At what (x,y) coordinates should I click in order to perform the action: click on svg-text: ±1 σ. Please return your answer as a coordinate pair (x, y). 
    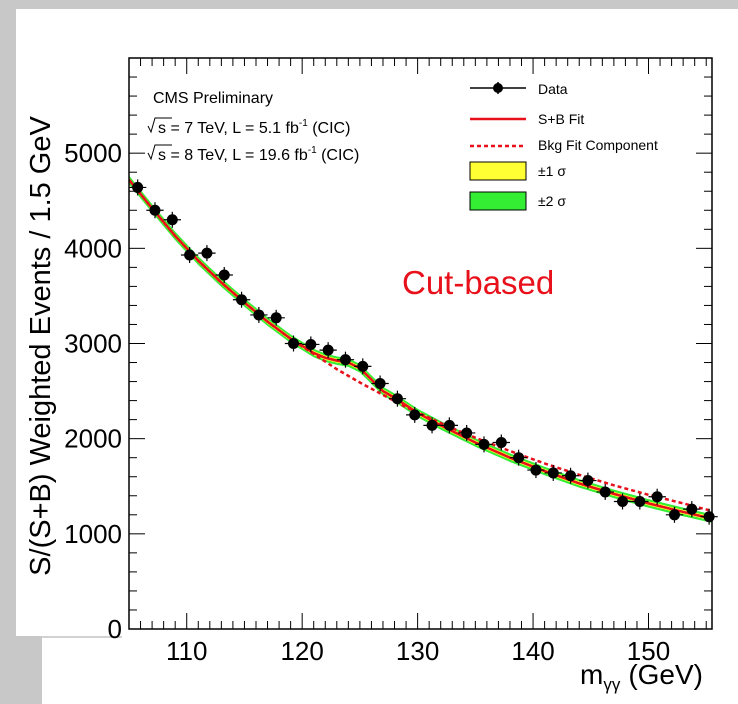
    Looking at the image, I should click on (552, 171).